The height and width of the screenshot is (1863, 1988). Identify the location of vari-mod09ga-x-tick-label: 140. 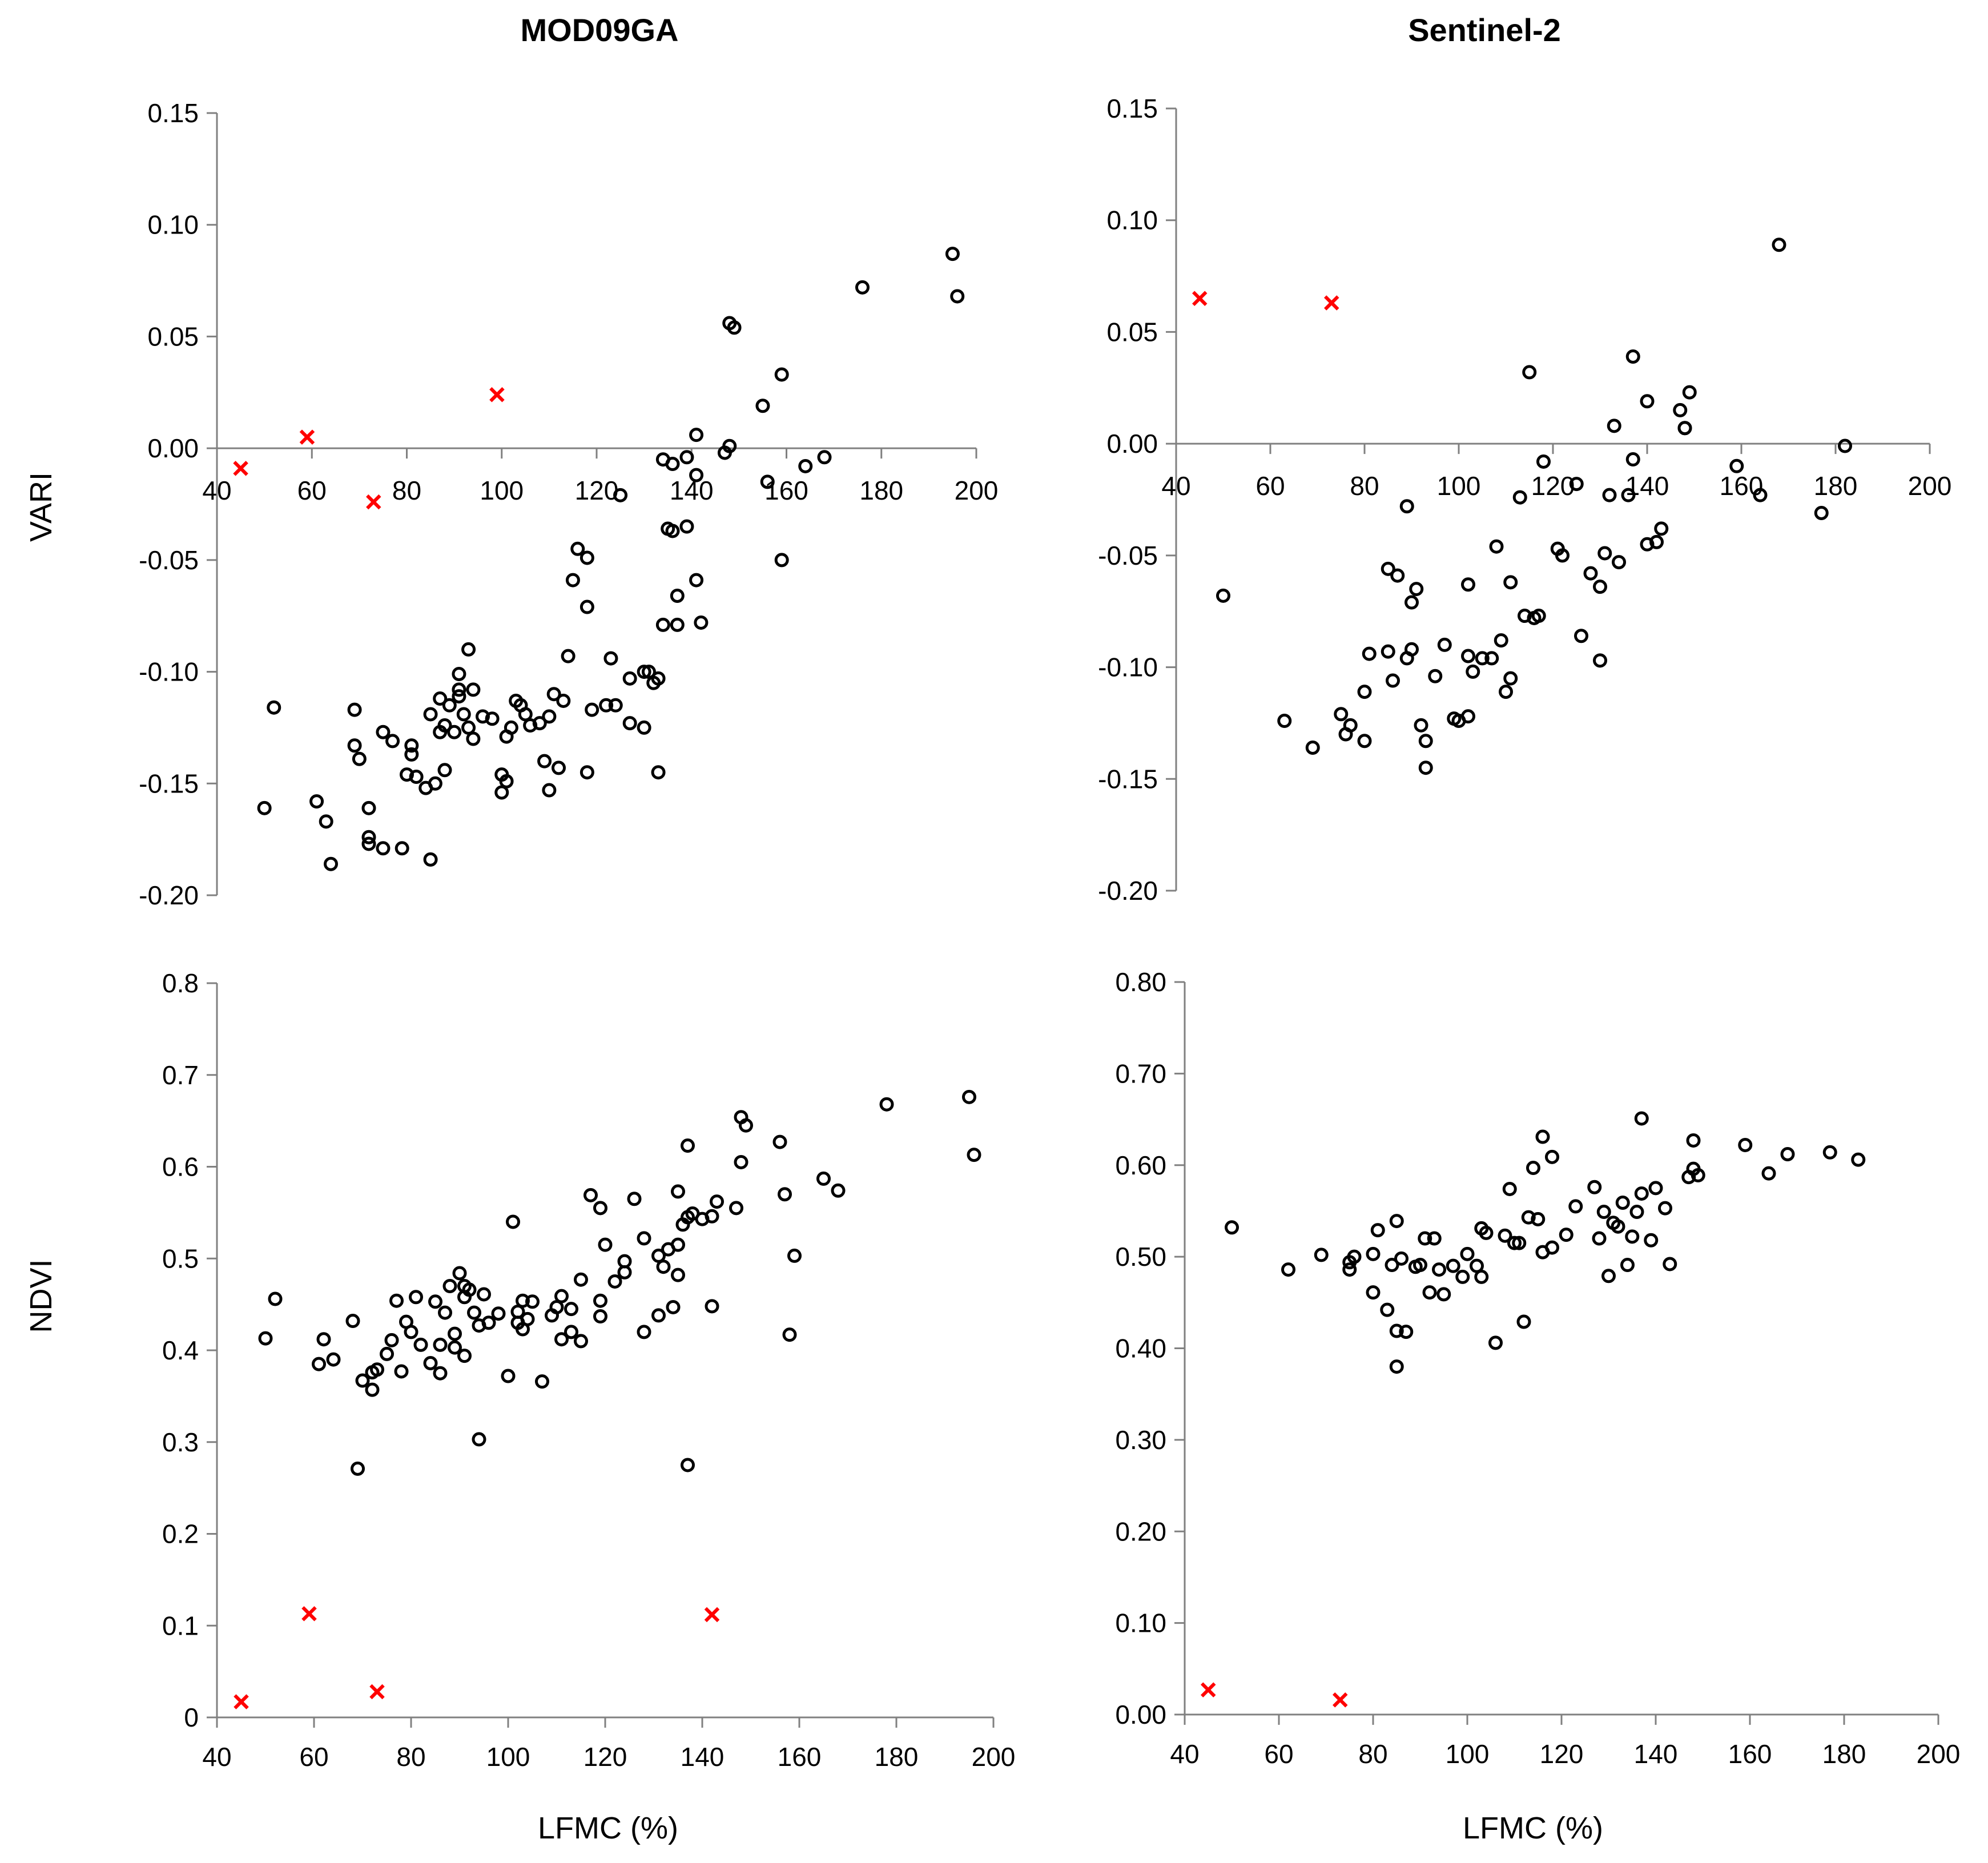
(692, 490).